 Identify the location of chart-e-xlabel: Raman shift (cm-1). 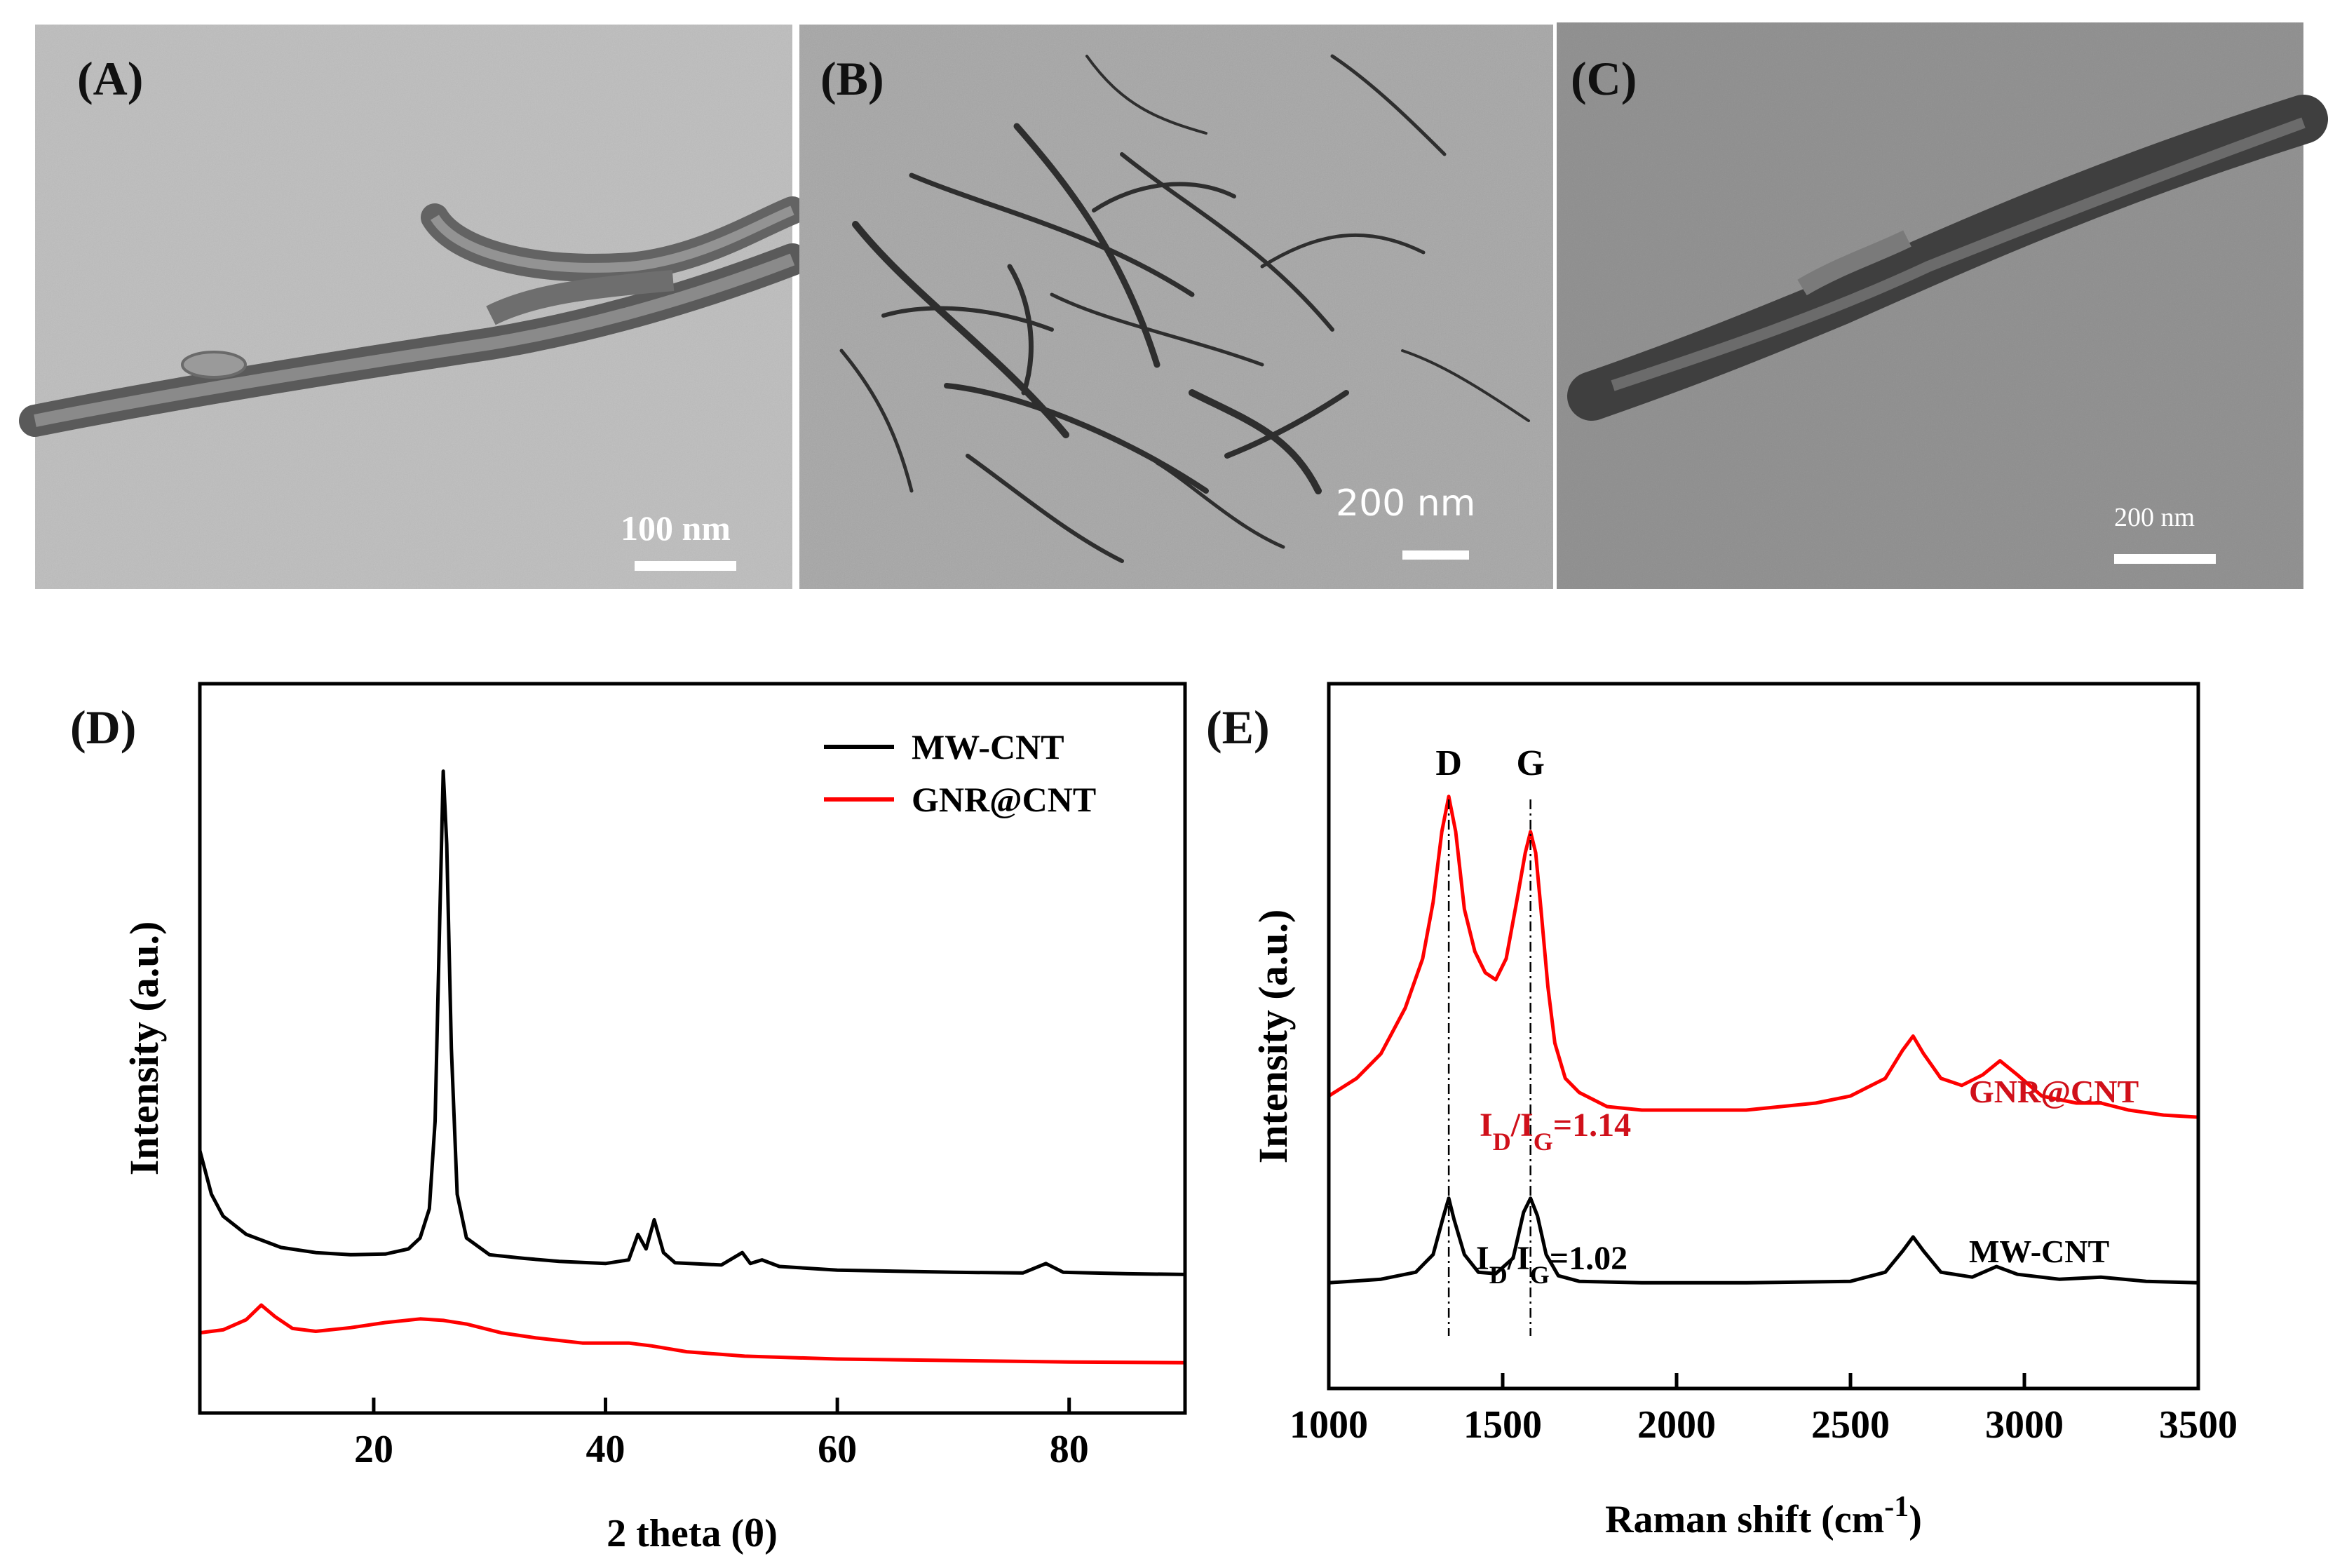
(1764, 1516).